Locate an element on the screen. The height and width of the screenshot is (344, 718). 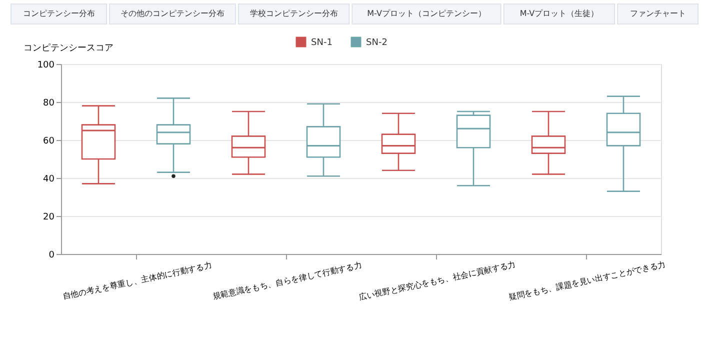
y-tick-label: 80 is located at coordinates (49, 103).